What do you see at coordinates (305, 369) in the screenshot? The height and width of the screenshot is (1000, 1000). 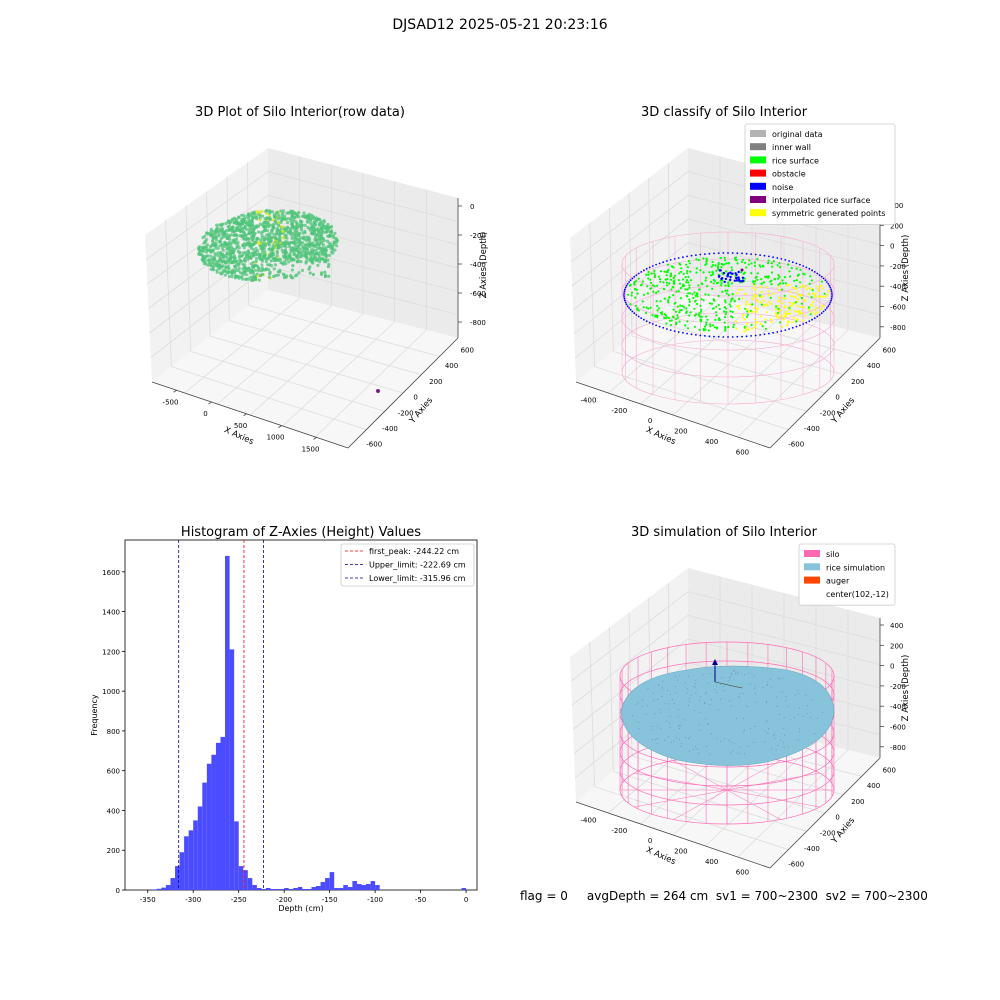 I see `floor-pane` at bounding box center [305, 369].